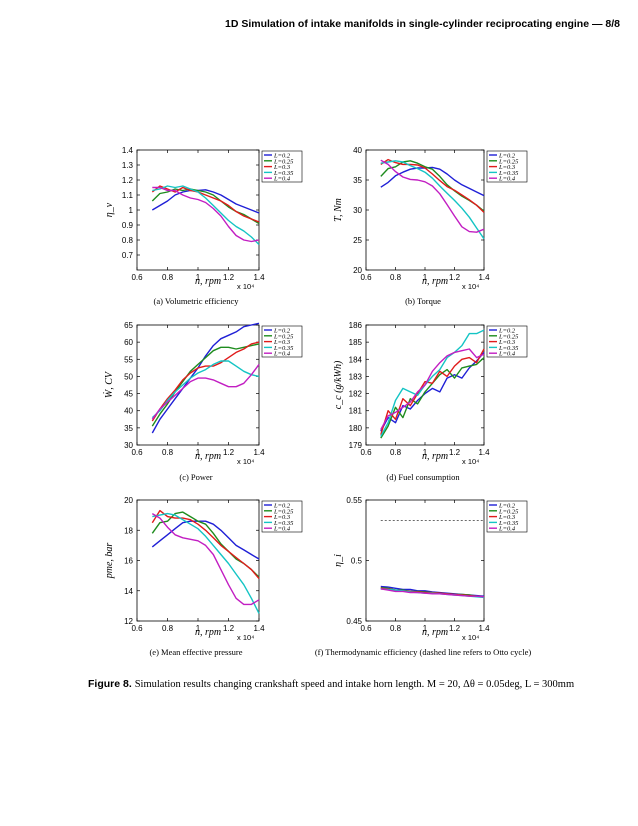 The height and width of the screenshot is (826, 638). What do you see at coordinates (128, 359) in the screenshot?
I see `y-tick-label: 55` at bounding box center [128, 359].